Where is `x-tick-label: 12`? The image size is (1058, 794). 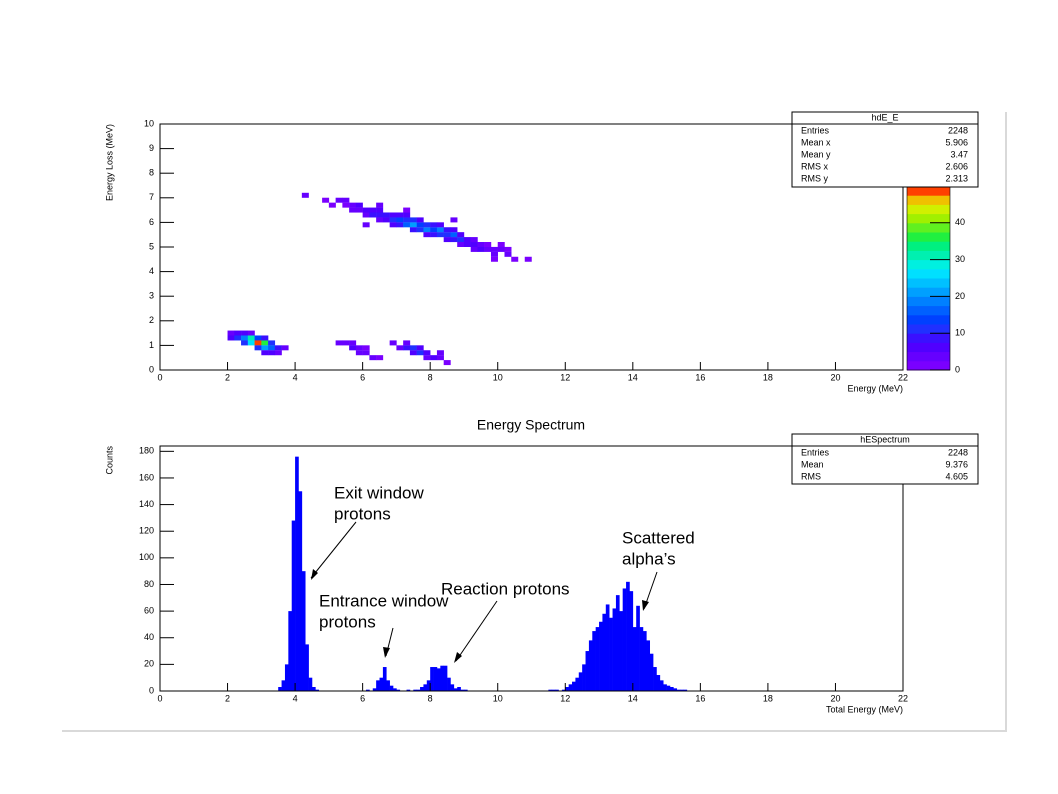
x-tick-label: 12 is located at coordinates (565, 377).